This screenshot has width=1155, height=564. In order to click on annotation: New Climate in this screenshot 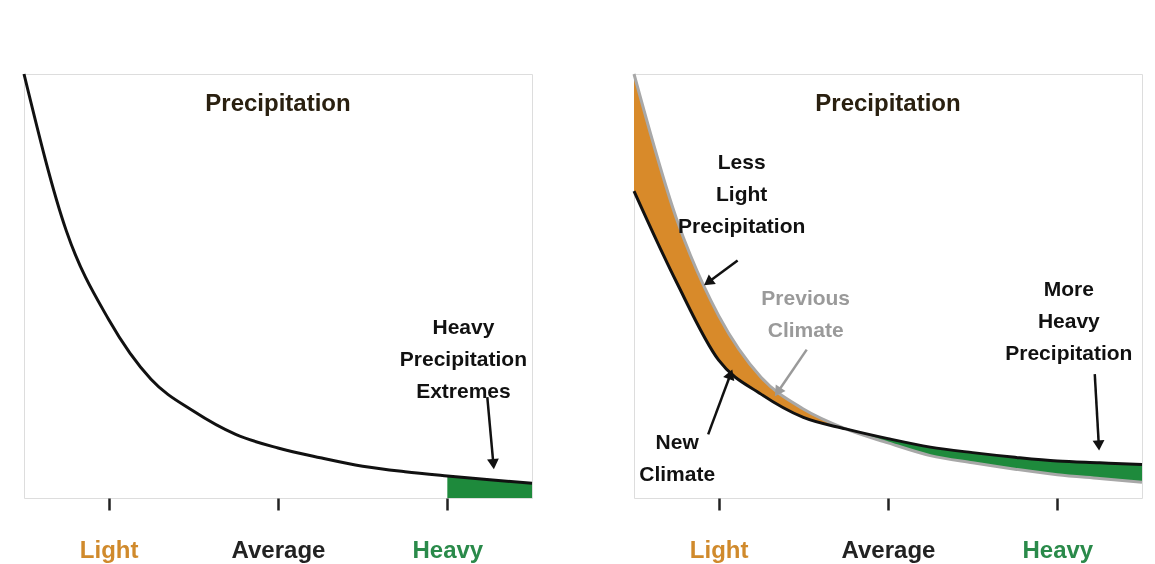, I will do `click(677, 457)`.